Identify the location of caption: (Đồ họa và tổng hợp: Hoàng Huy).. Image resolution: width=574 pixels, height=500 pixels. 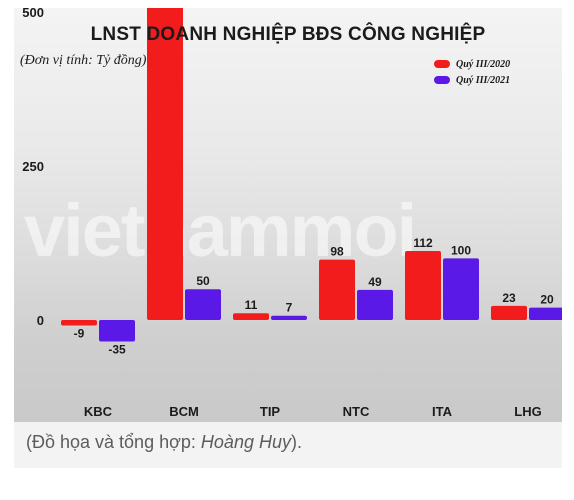
(288, 445).